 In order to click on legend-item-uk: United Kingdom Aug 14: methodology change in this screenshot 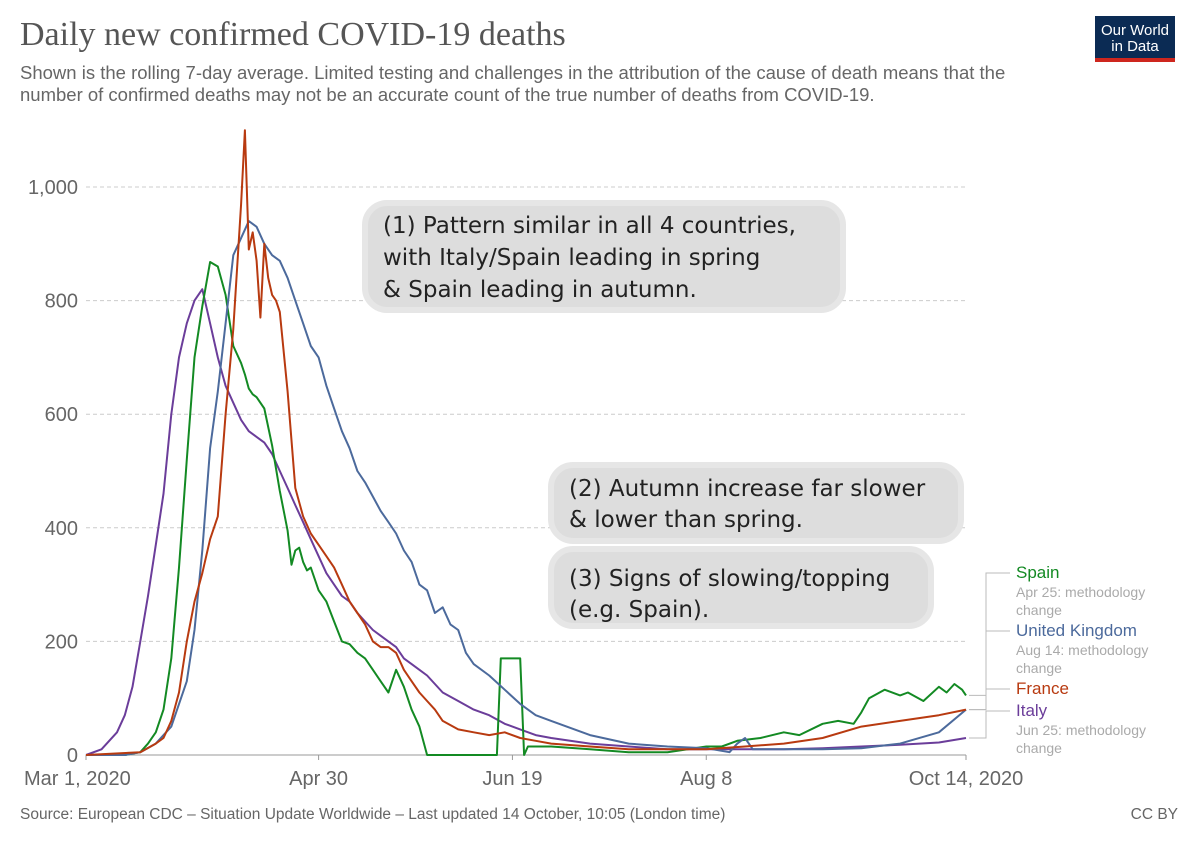, I will do `click(1058, 666)`.